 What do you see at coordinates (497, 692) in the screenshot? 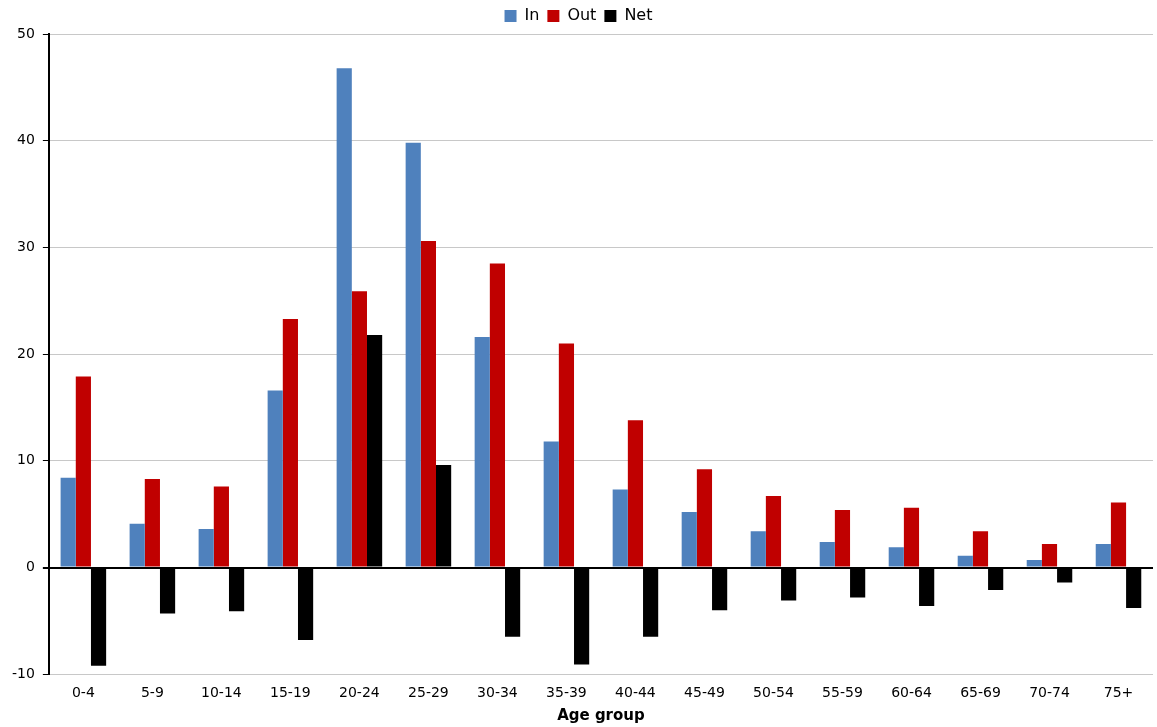
I see `x-tick-label: 30-34` at bounding box center [497, 692].